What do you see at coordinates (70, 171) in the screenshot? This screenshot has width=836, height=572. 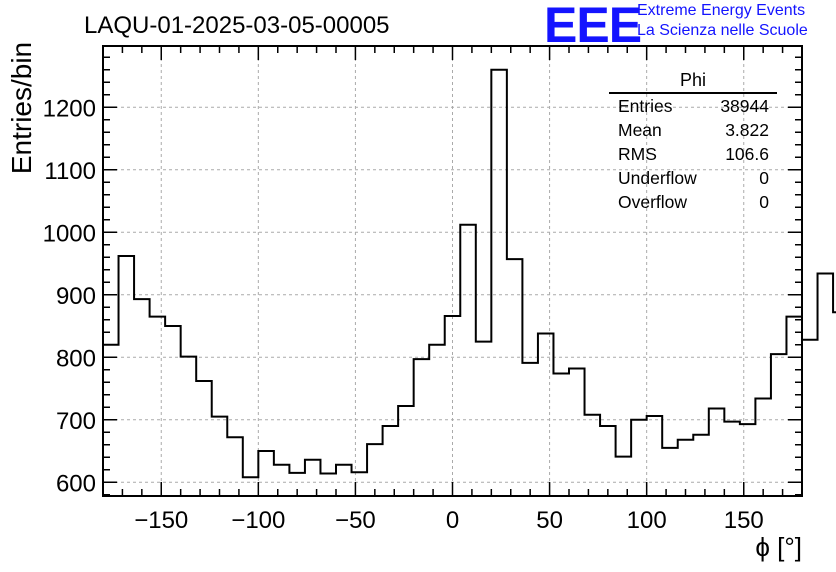 I see `y-tick-label: 1100` at bounding box center [70, 171].